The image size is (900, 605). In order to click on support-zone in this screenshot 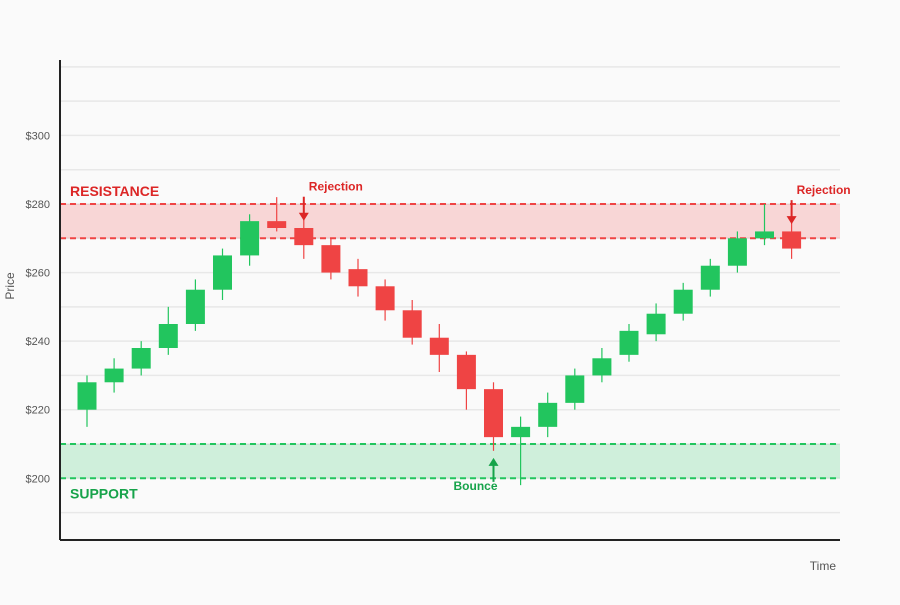, I will do `click(450, 461)`.